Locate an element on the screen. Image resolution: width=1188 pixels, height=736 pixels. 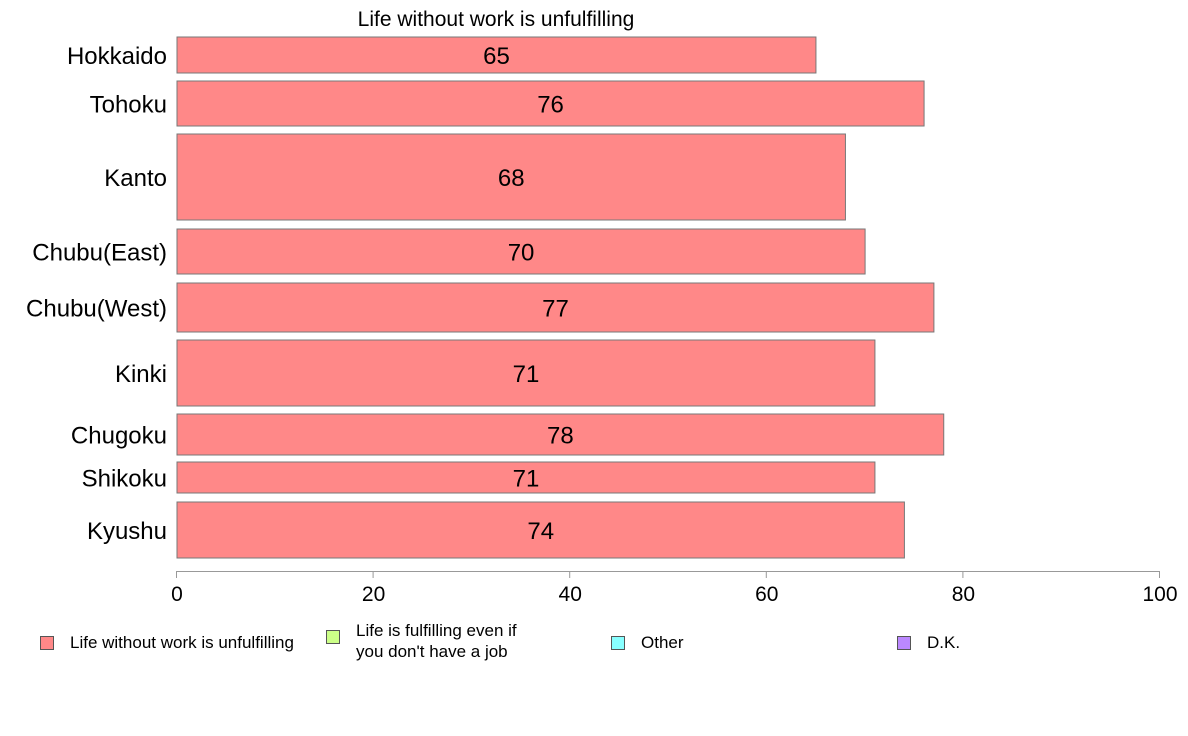
legend-item: Other is located at coordinates (647, 642).